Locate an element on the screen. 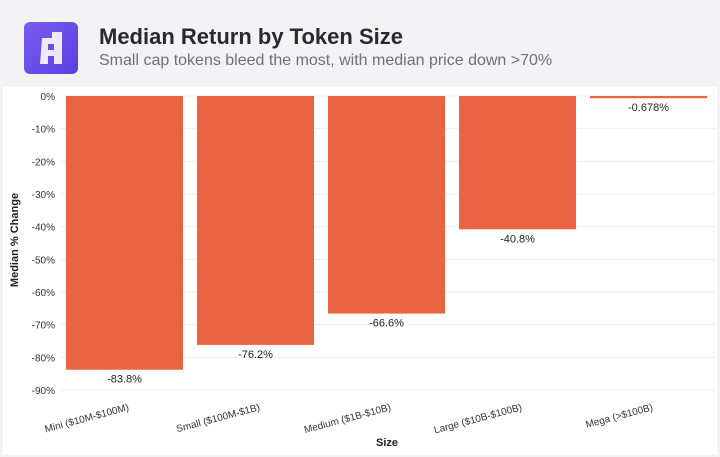 This screenshot has width=720, height=457. logo-icon is located at coordinates (51, 48).